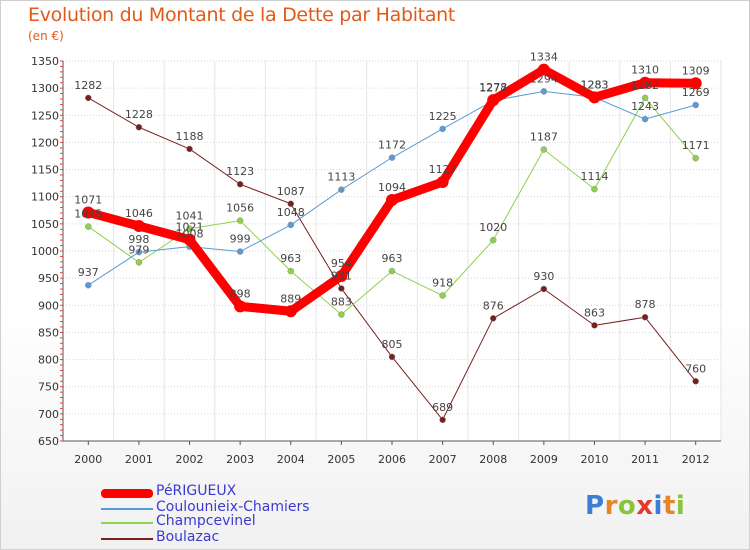 The height and width of the screenshot is (550, 750). I want to click on data-label: 954, so click(341, 263).